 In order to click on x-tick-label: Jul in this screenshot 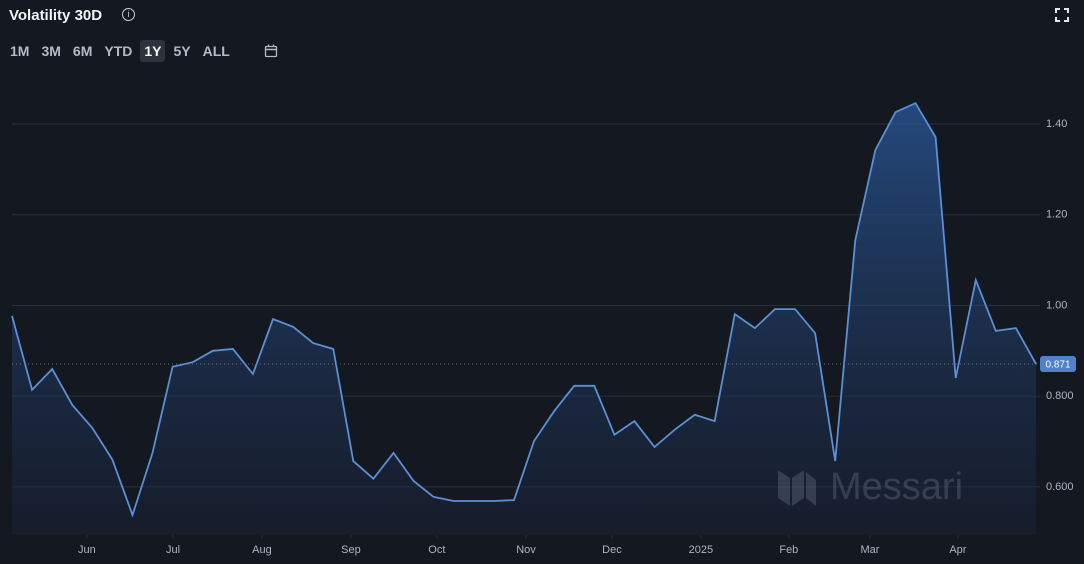, I will do `click(173, 550)`.